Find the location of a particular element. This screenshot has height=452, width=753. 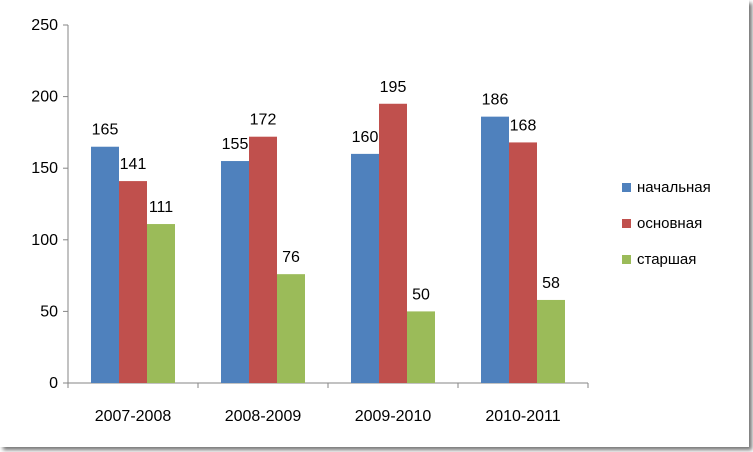

x-tick-label: 2008-2009 is located at coordinates (263, 416).